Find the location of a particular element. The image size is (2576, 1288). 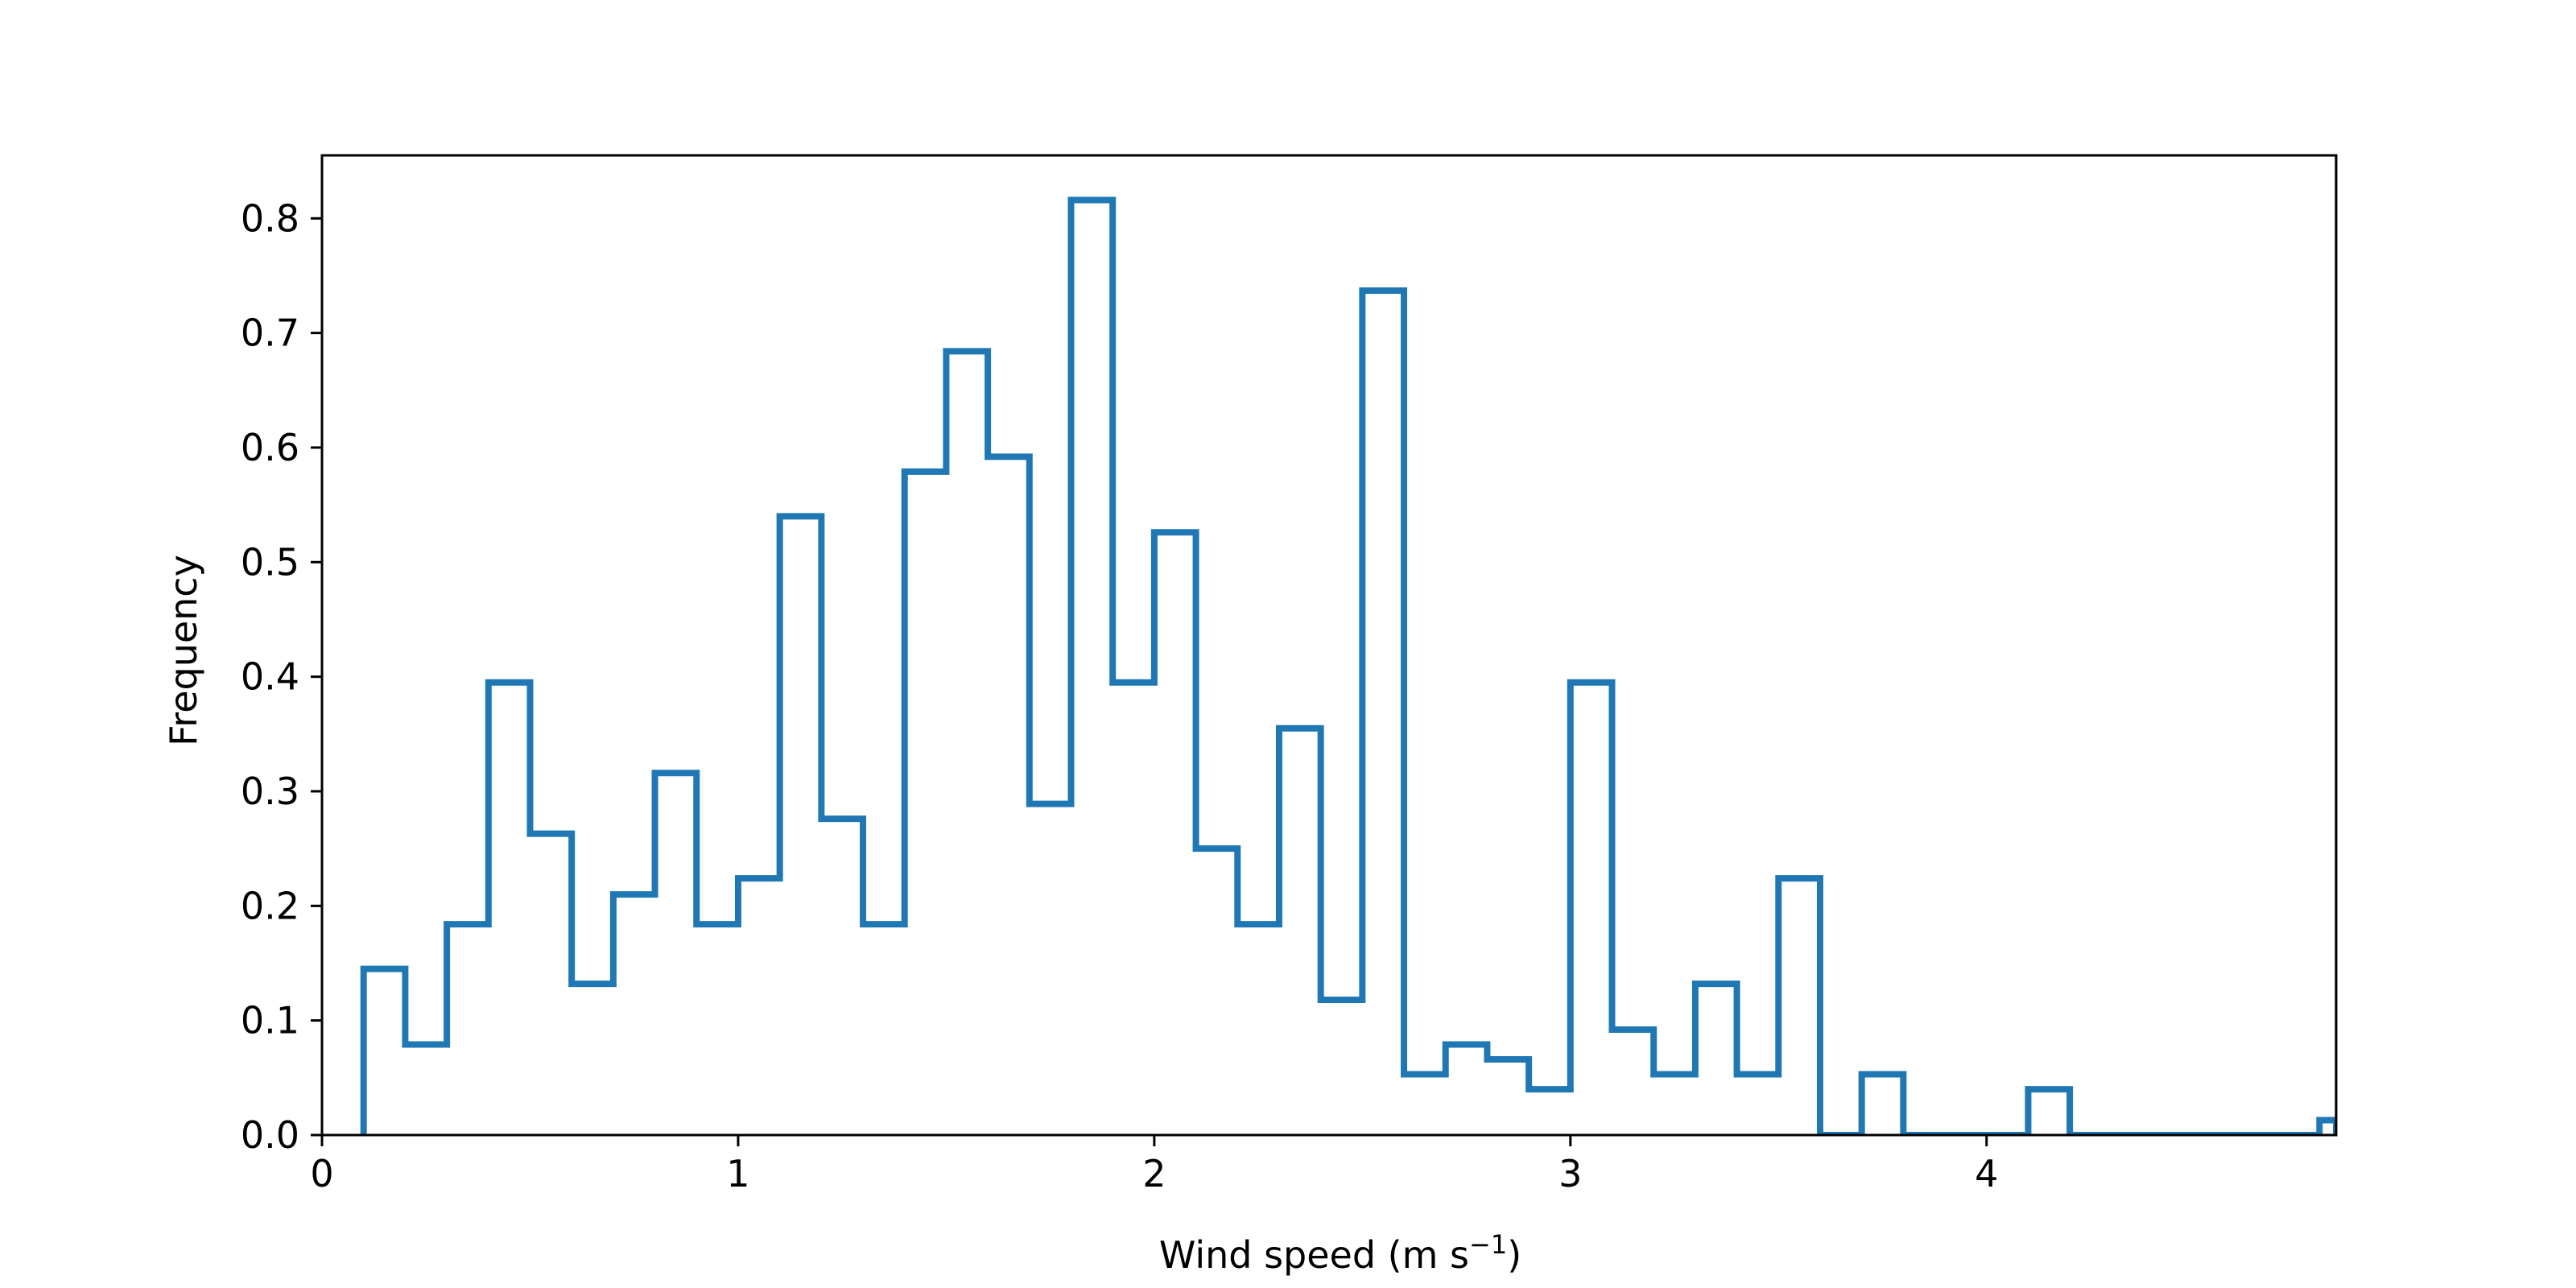

y-tick-label: 0.1 is located at coordinates (270, 1020).